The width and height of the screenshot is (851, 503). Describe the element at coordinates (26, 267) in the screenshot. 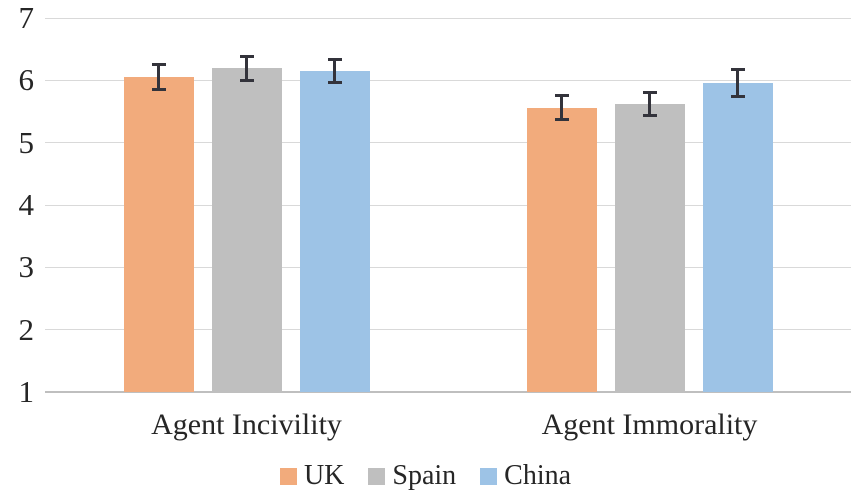

I see `y-tick-label: 3` at that location.